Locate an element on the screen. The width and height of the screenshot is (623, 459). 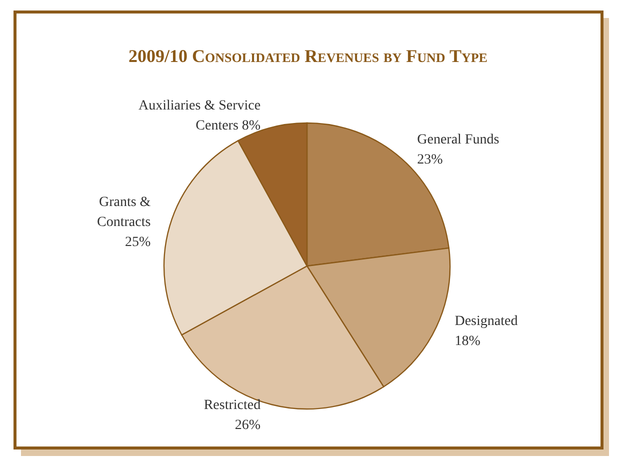
slice-label: General Funds is located at coordinates (458, 140).